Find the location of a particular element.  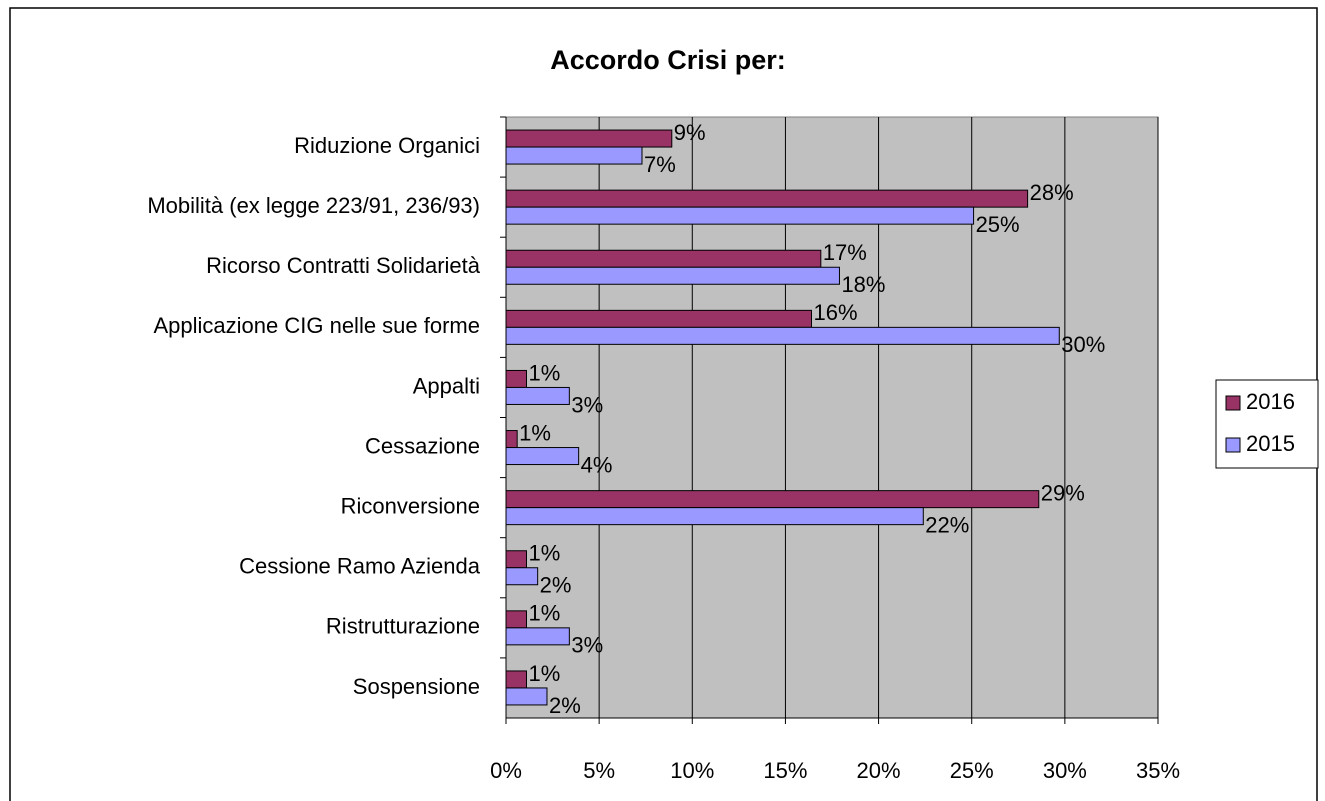

x-tick-label: 25% is located at coordinates (972, 770).